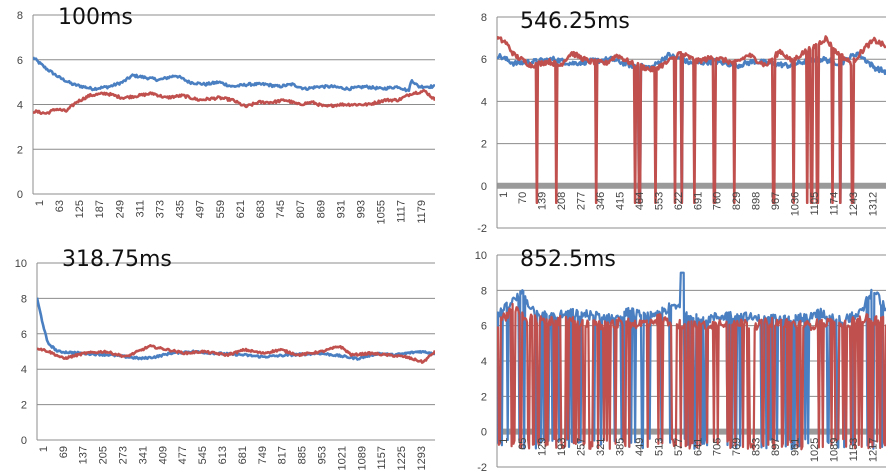 The width and height of the screenshot is (886, 476). I want to click on x-tick-label: 125, so click(80, 209).